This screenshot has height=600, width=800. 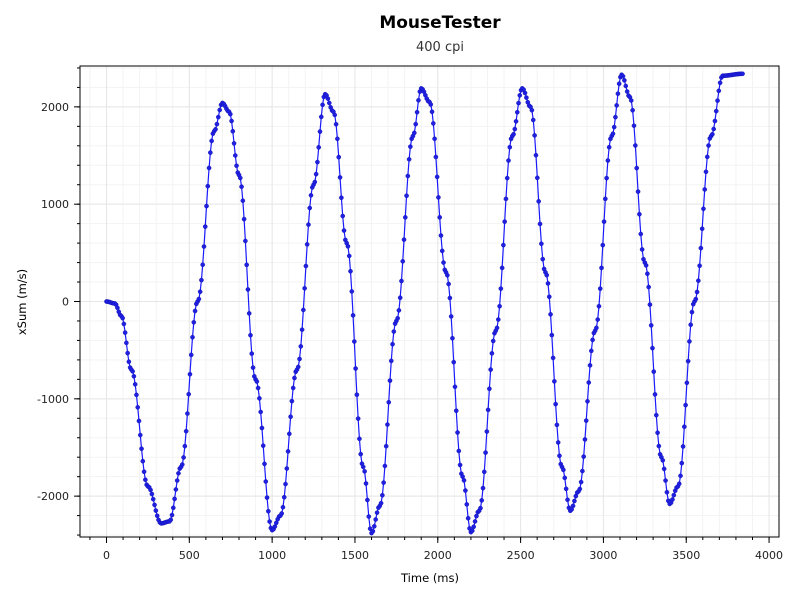 What do you see at coordinates (106, 555) in the screenshot?
I see `x-tick-label: 0` at bounding box center [106, 555].